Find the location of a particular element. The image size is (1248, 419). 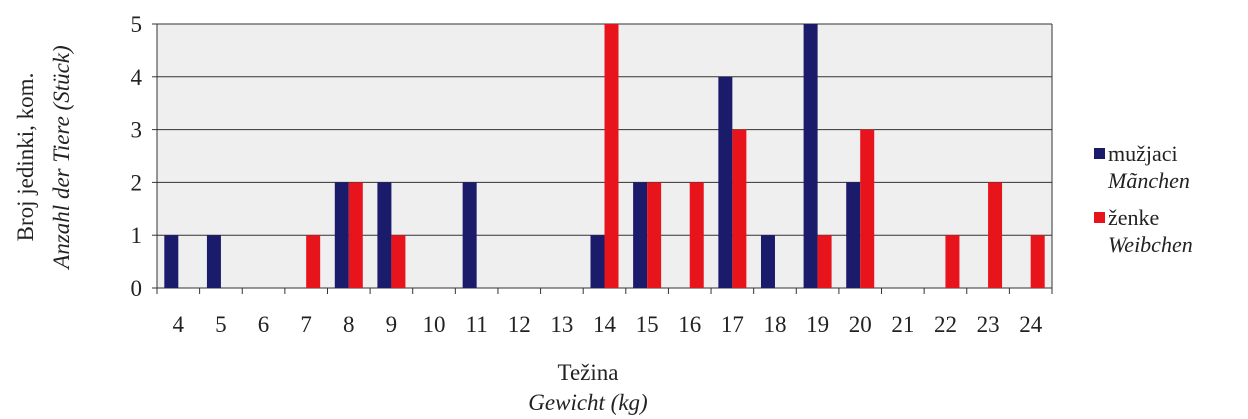

legend-sublabel-males: Mãnchen is located at coordinates (1149, 180).